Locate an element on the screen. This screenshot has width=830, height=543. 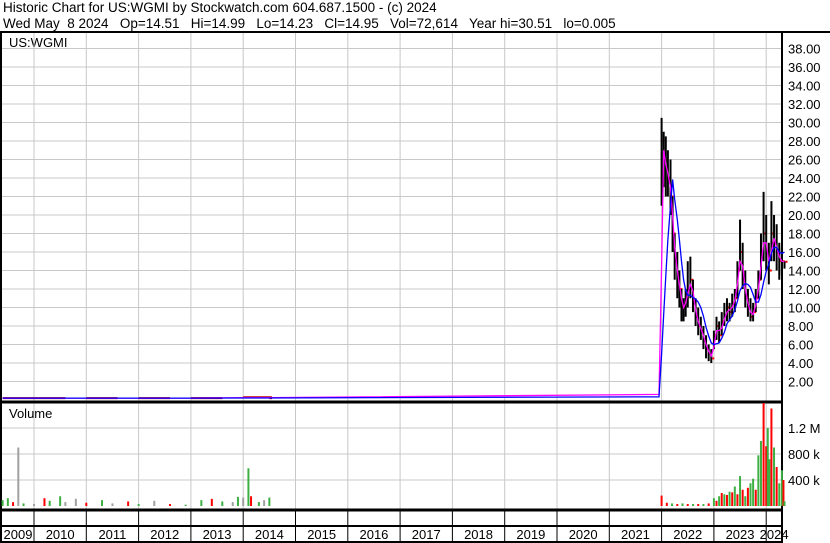
price-tick-label: 8.00 is located at coordinates (800, 326).